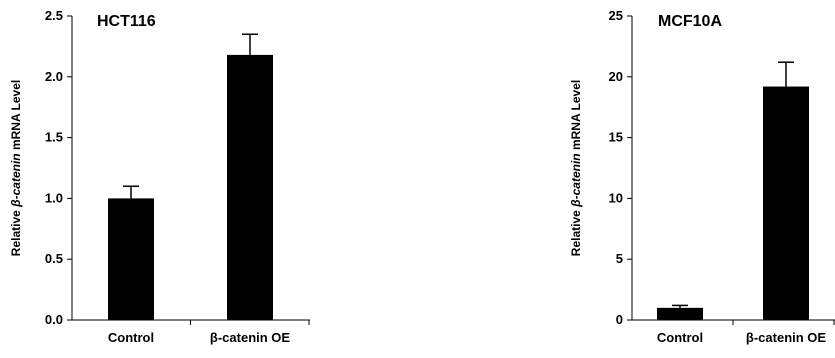 The image size is (835, 358). What do you see at coordinates (54, 319) in the screenshot?
I see `y-tick-label: 0.0` at bounding box center [54, 319].